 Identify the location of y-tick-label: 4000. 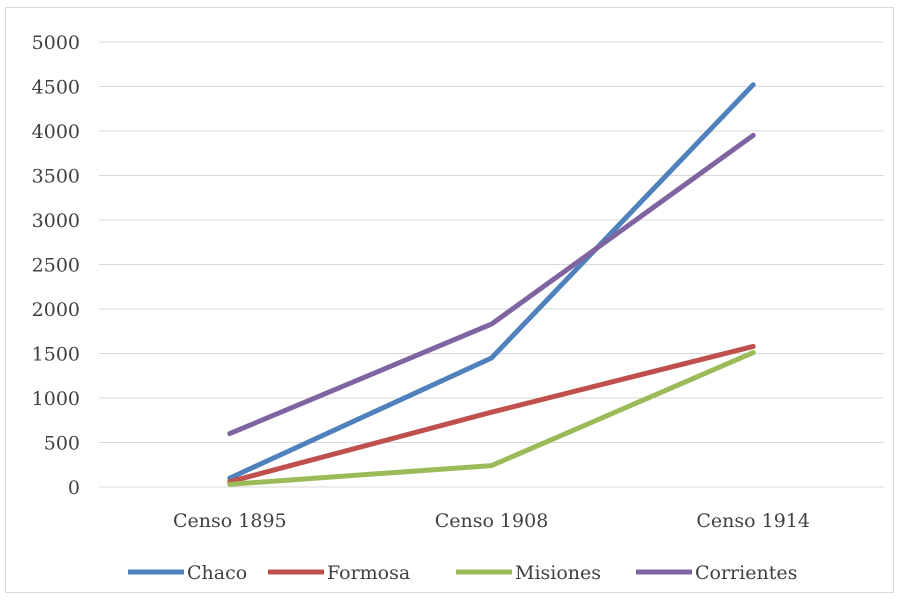
(56, 132).